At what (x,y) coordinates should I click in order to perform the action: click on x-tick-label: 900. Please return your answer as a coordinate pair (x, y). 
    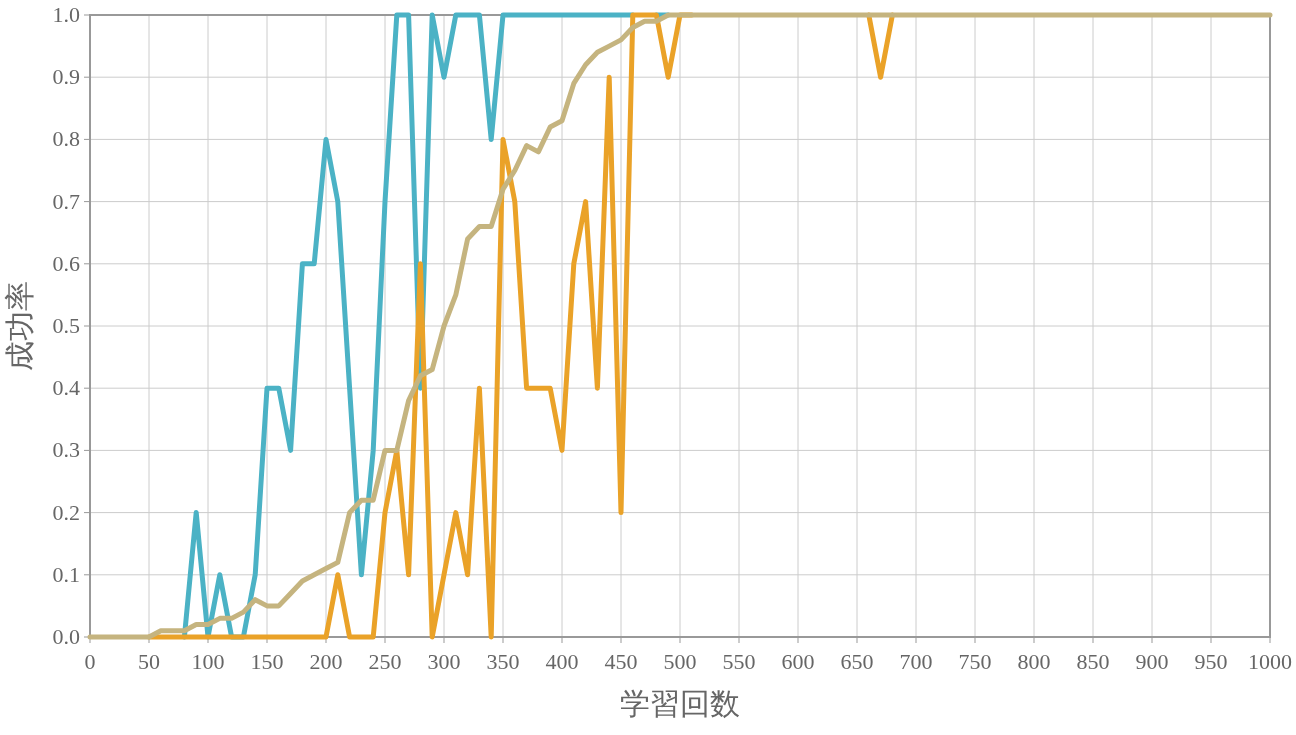
    Looking at the image, I should click on (1152, 661).